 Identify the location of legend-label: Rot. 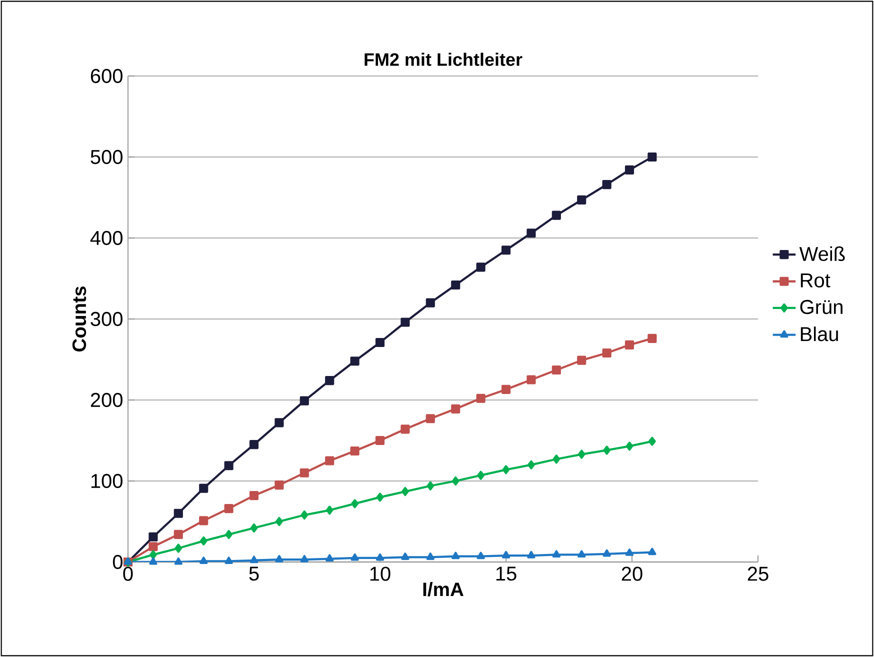
(815, 281).